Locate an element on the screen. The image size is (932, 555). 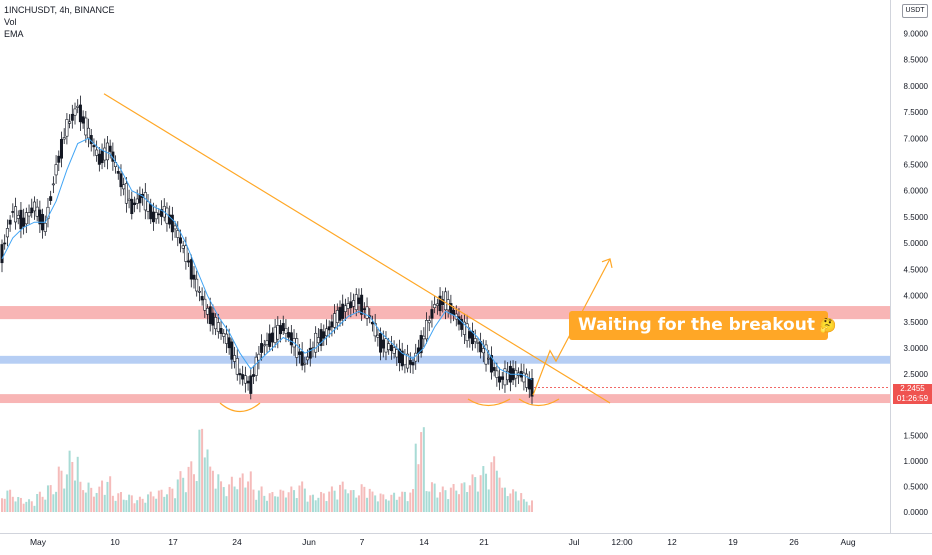
thinking-emoji-icon: 🤔 is located at coordinates (827, 326).